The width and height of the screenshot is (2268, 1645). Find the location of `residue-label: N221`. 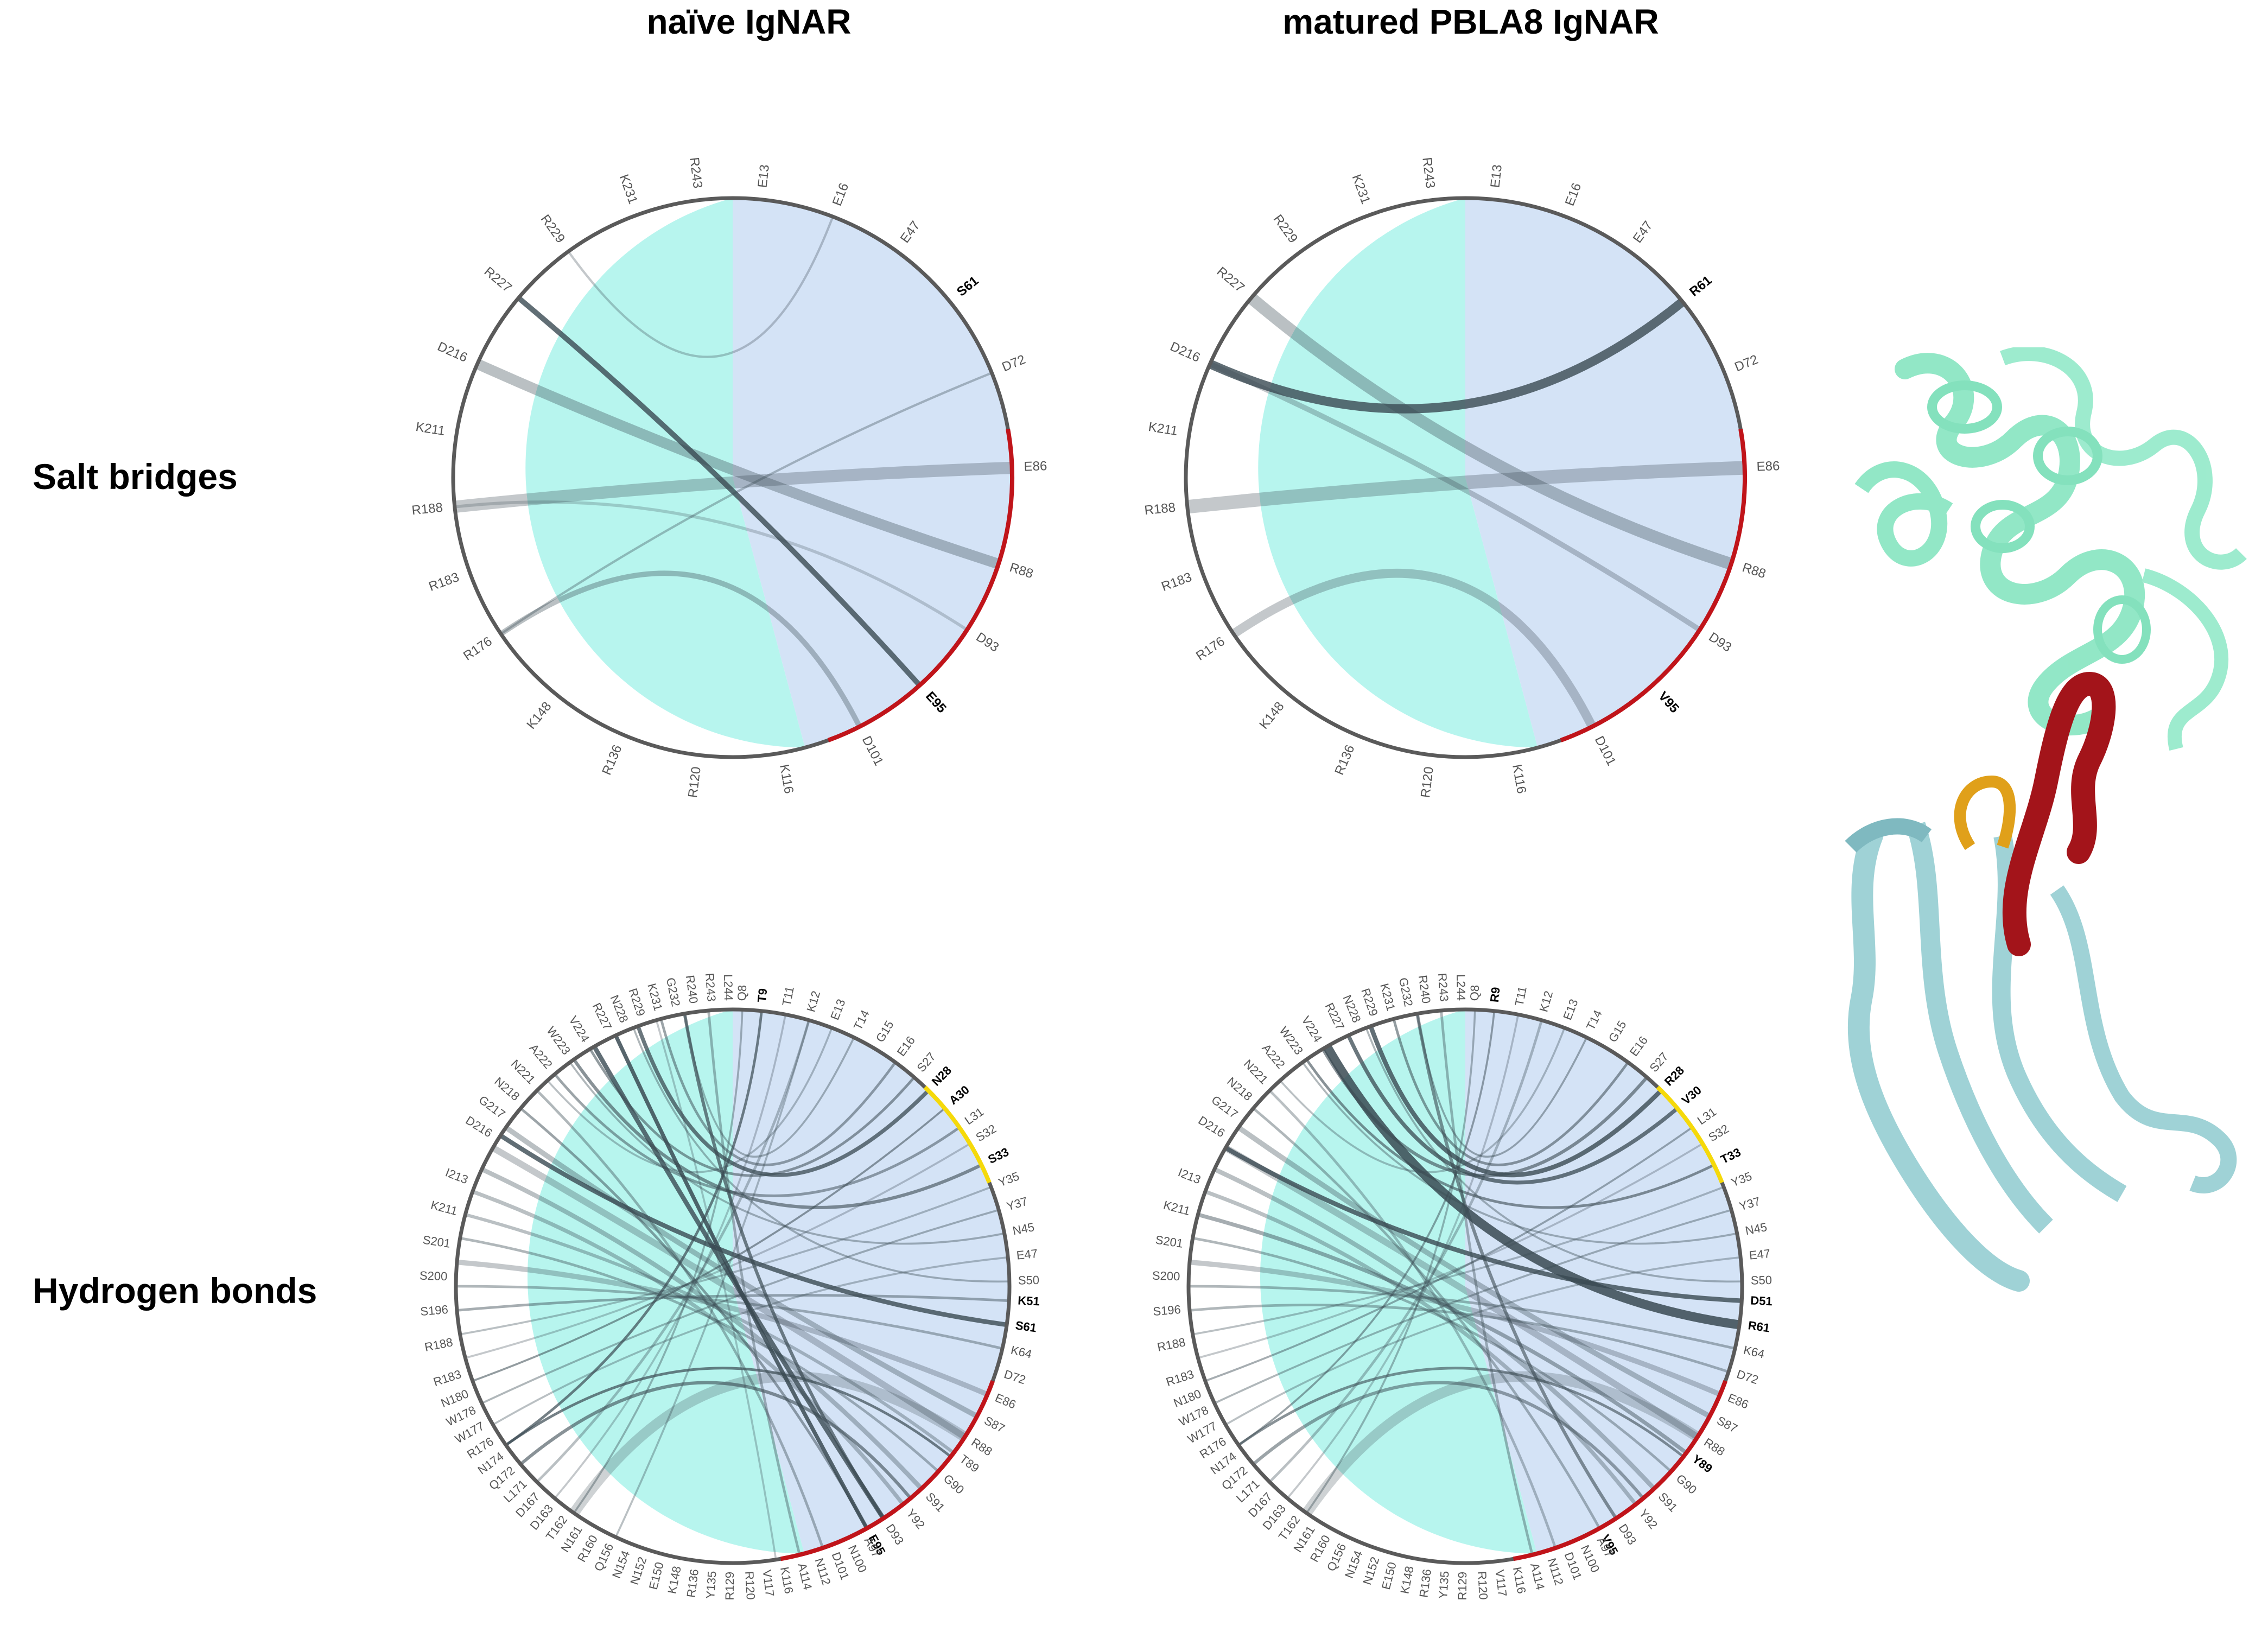

residue-label: N221 is located at coordinates (523, 1072).